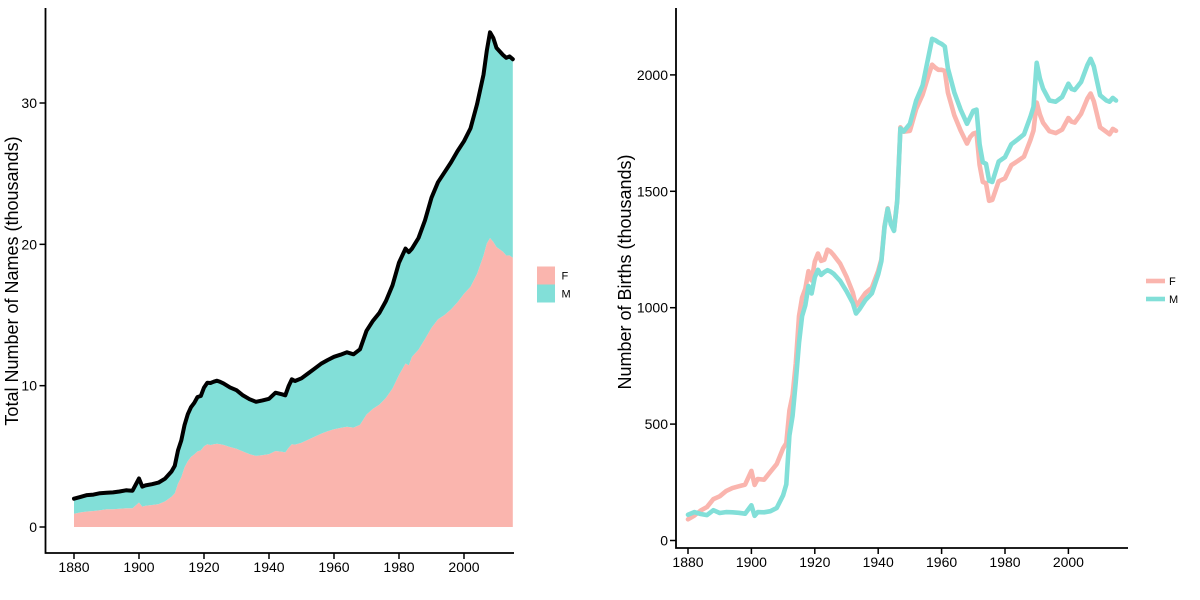 This screenshot has height=600, width=1200. Describe the element at coordinates (652, 75) in the screenshot. I see `y-tick-label: 2000` at that location.